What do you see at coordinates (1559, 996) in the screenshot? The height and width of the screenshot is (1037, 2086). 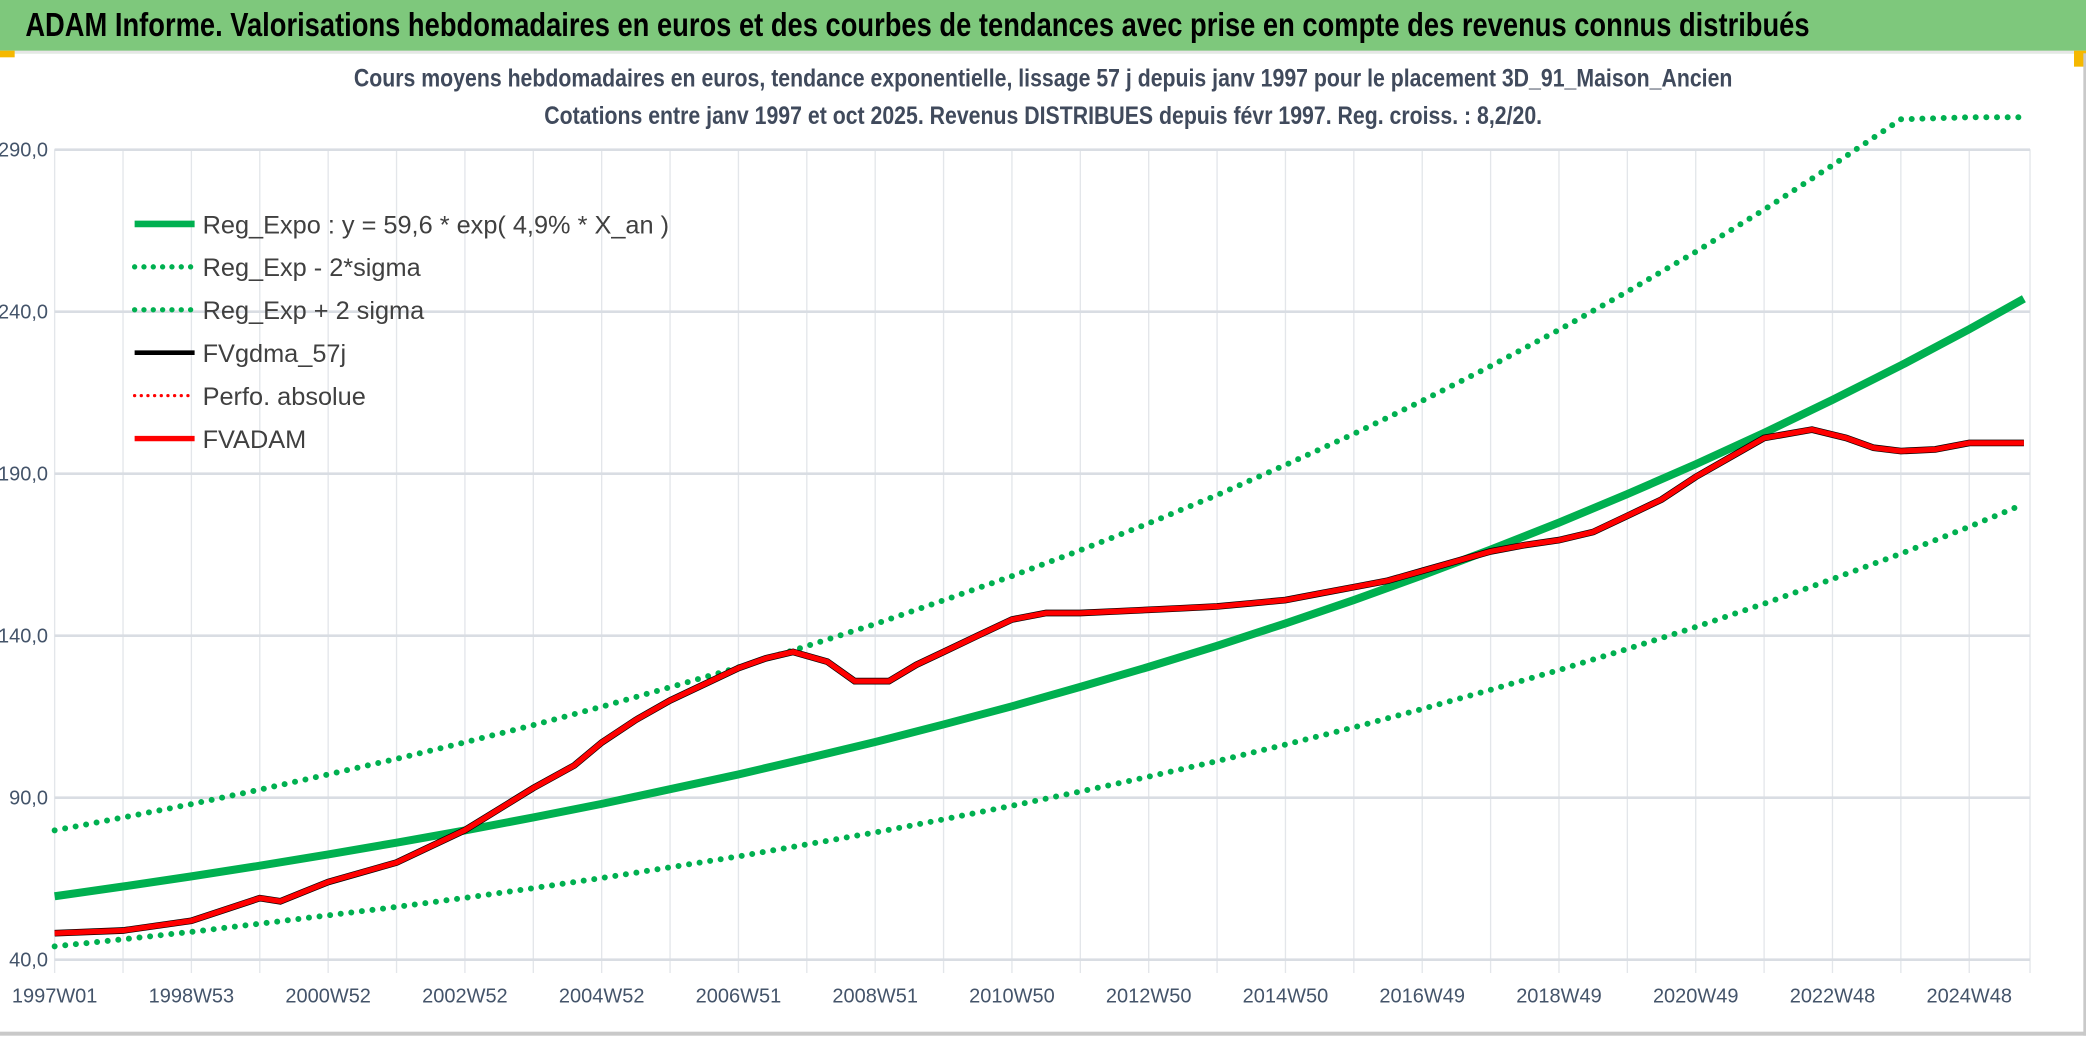 I see `x-tick-label: 2018W49` at bounding box center [1559, 996].